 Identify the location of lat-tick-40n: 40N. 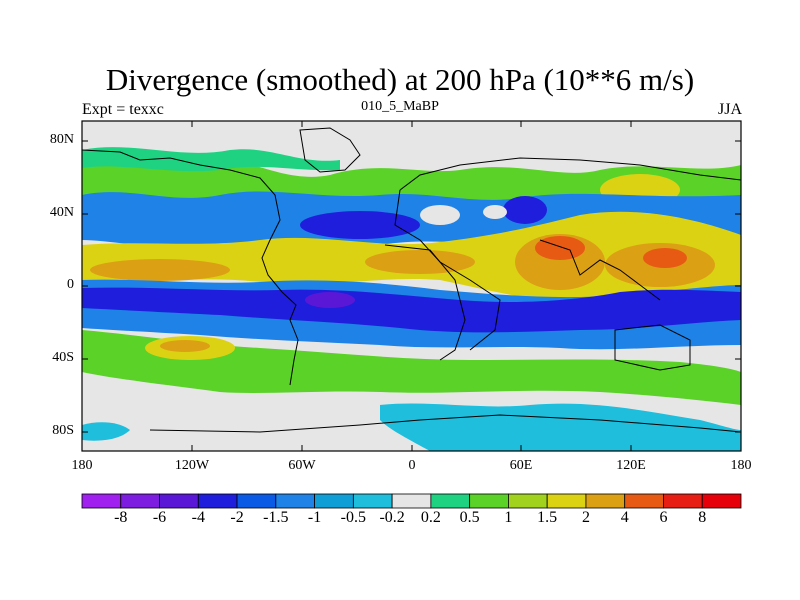
(61, 212).